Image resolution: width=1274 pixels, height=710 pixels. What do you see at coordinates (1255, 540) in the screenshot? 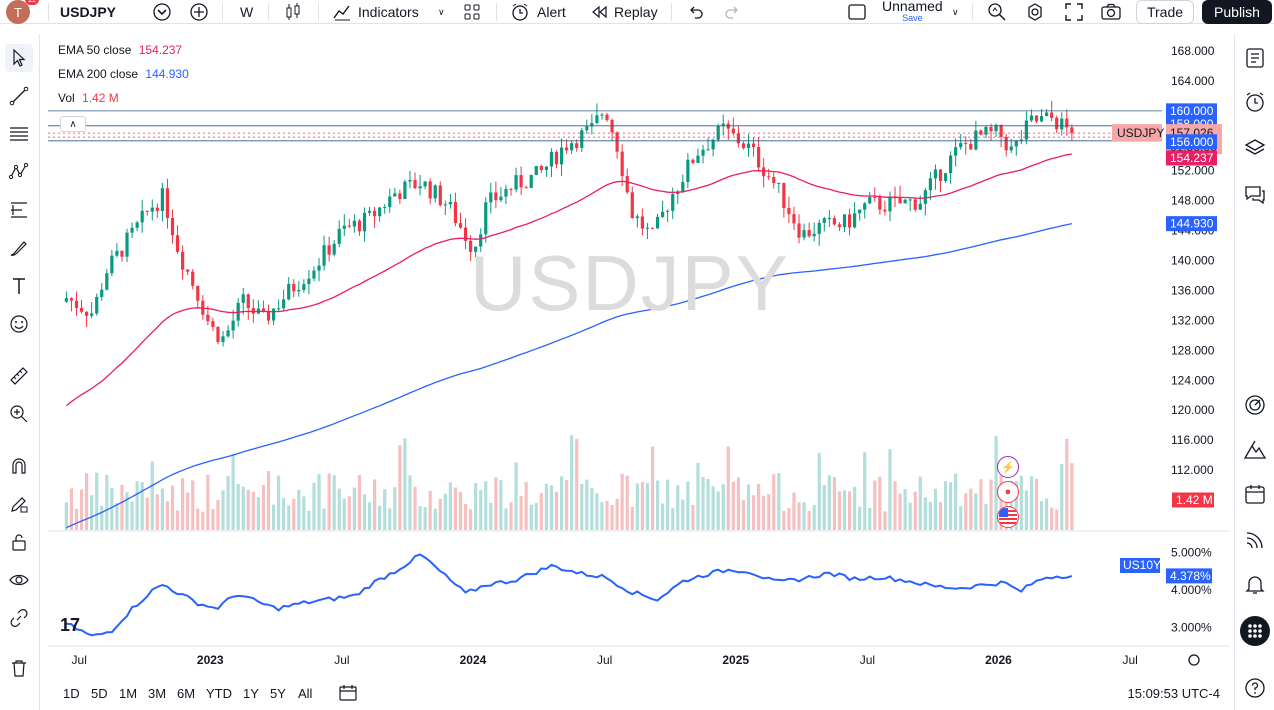
I see `broadcast-icon` at bounding box center [1255, 540].